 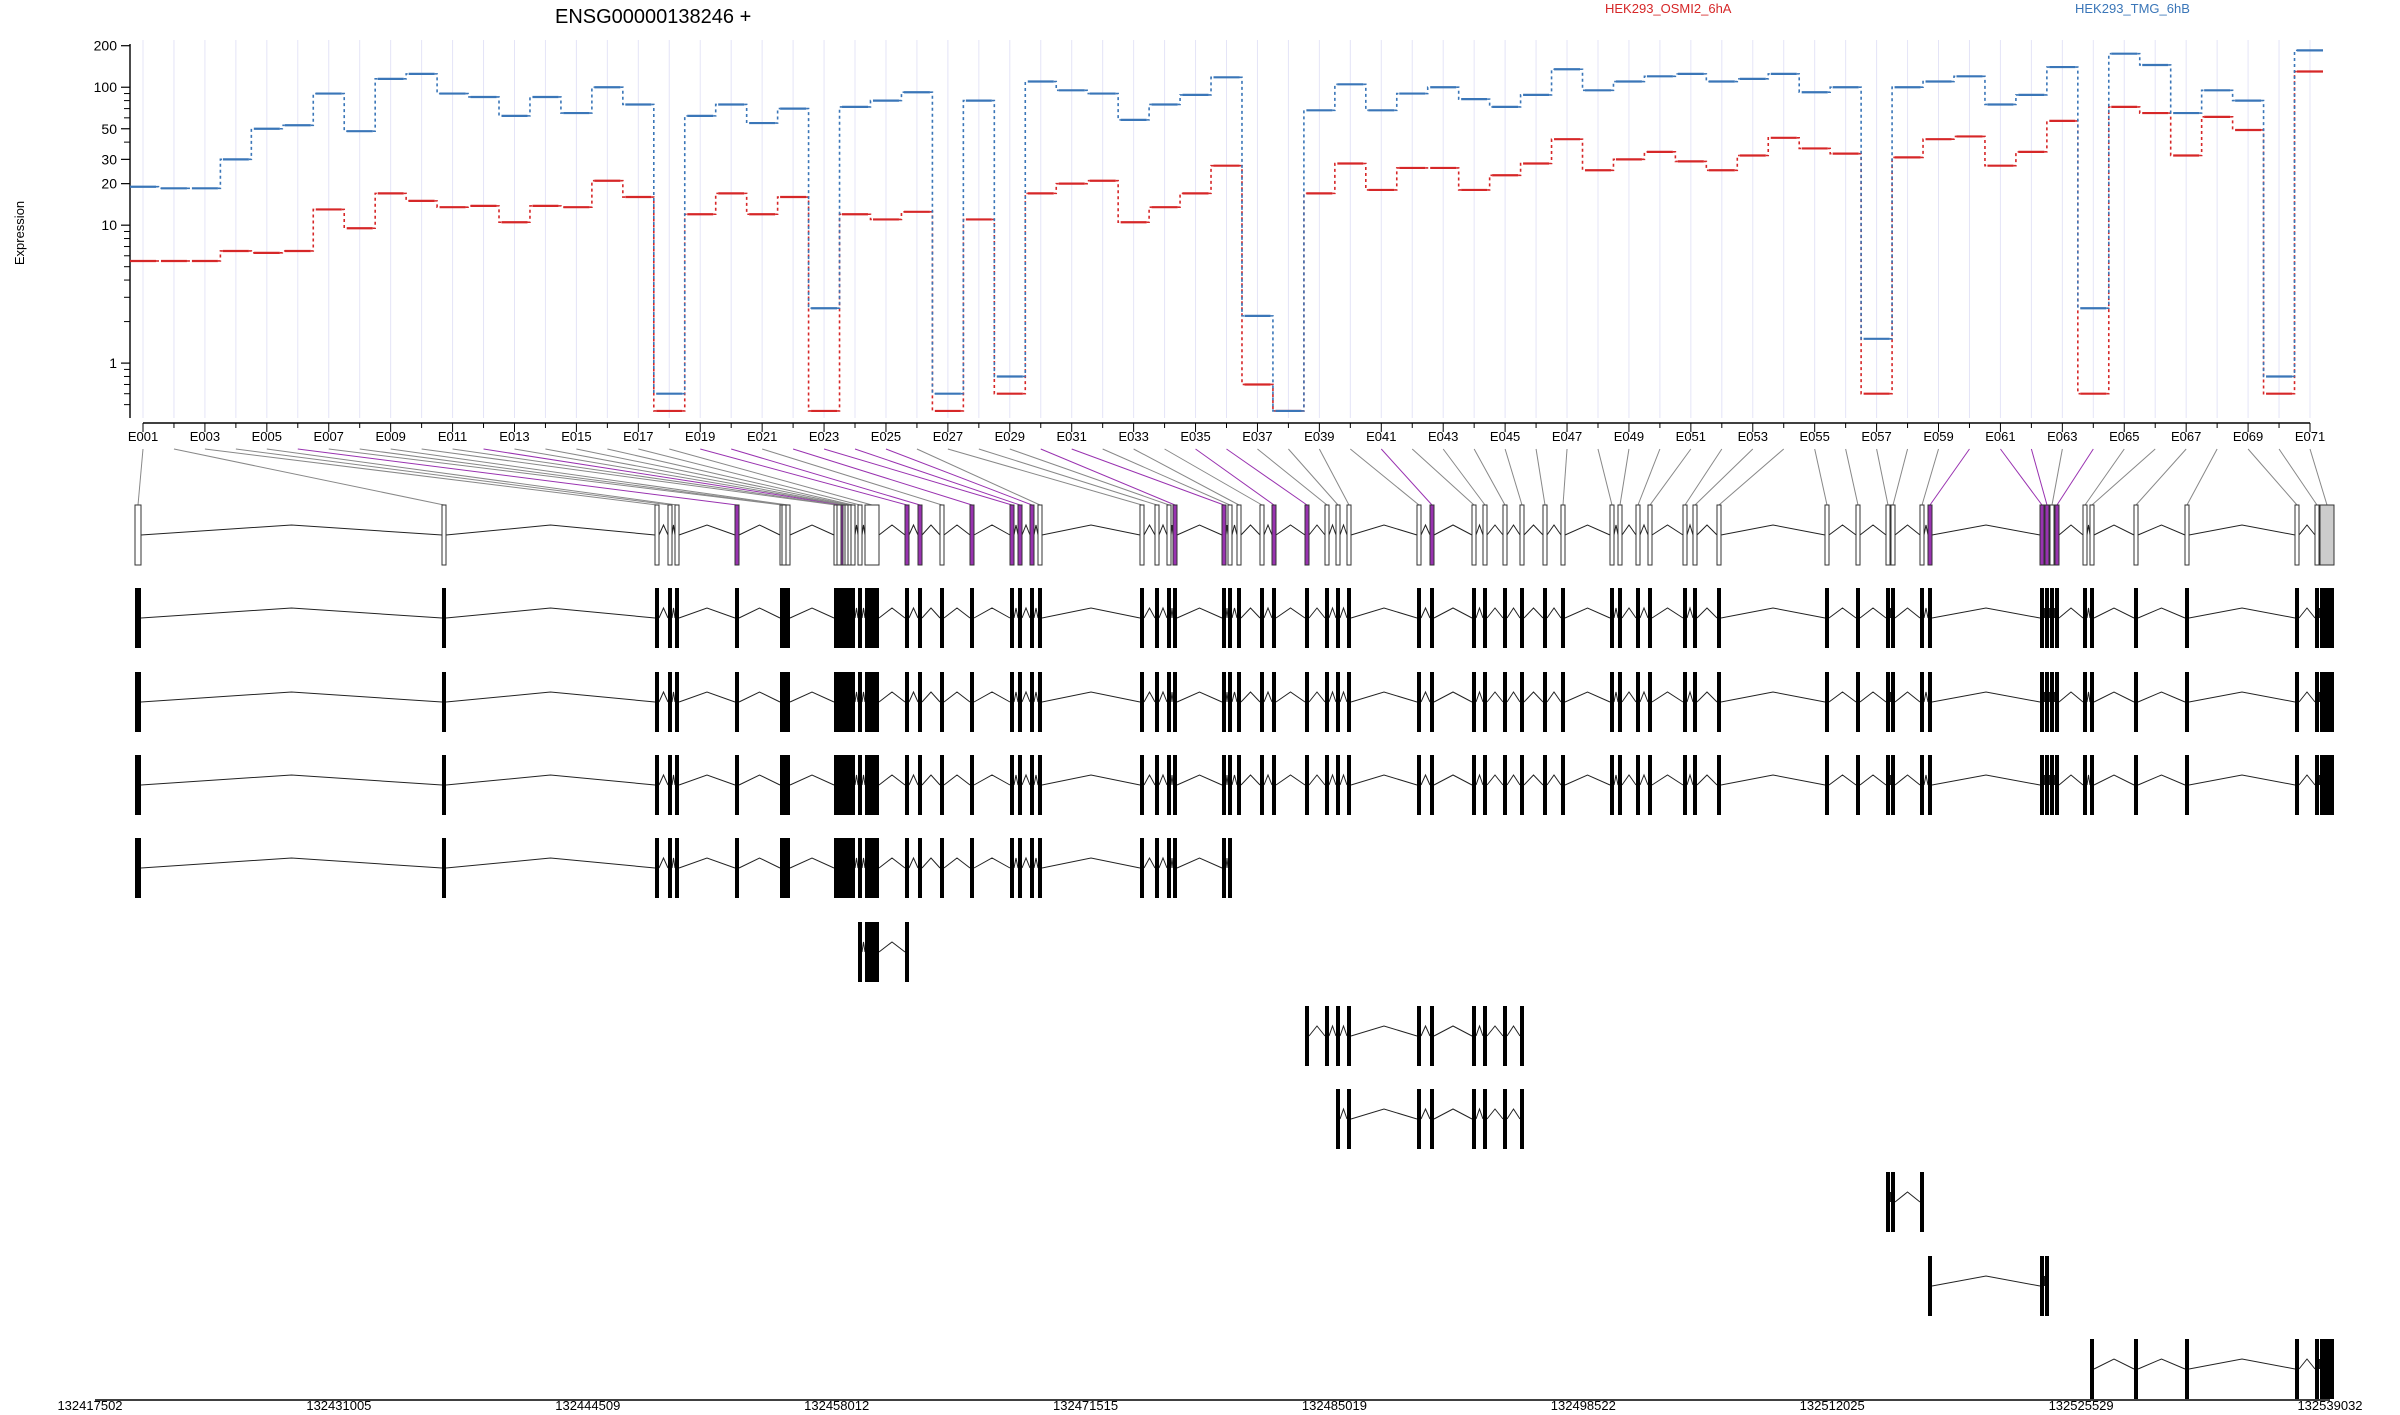 What do you see at coordinates (109, 129) in the screenshot?
I see `y-tick-label: 50` at bounding box center [109, 129].